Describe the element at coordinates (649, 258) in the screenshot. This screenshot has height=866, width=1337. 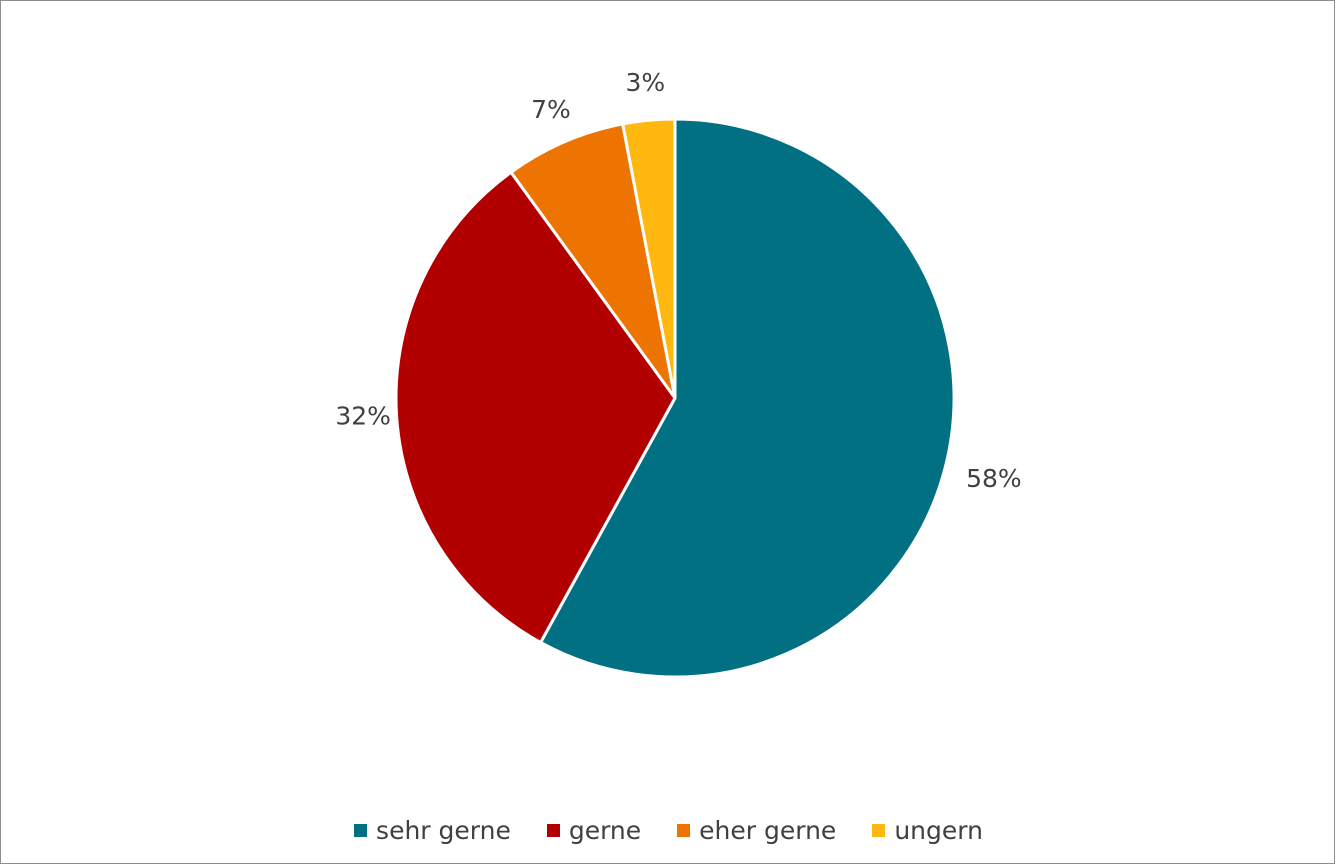
I see `pie-slice-ungern` at that location.